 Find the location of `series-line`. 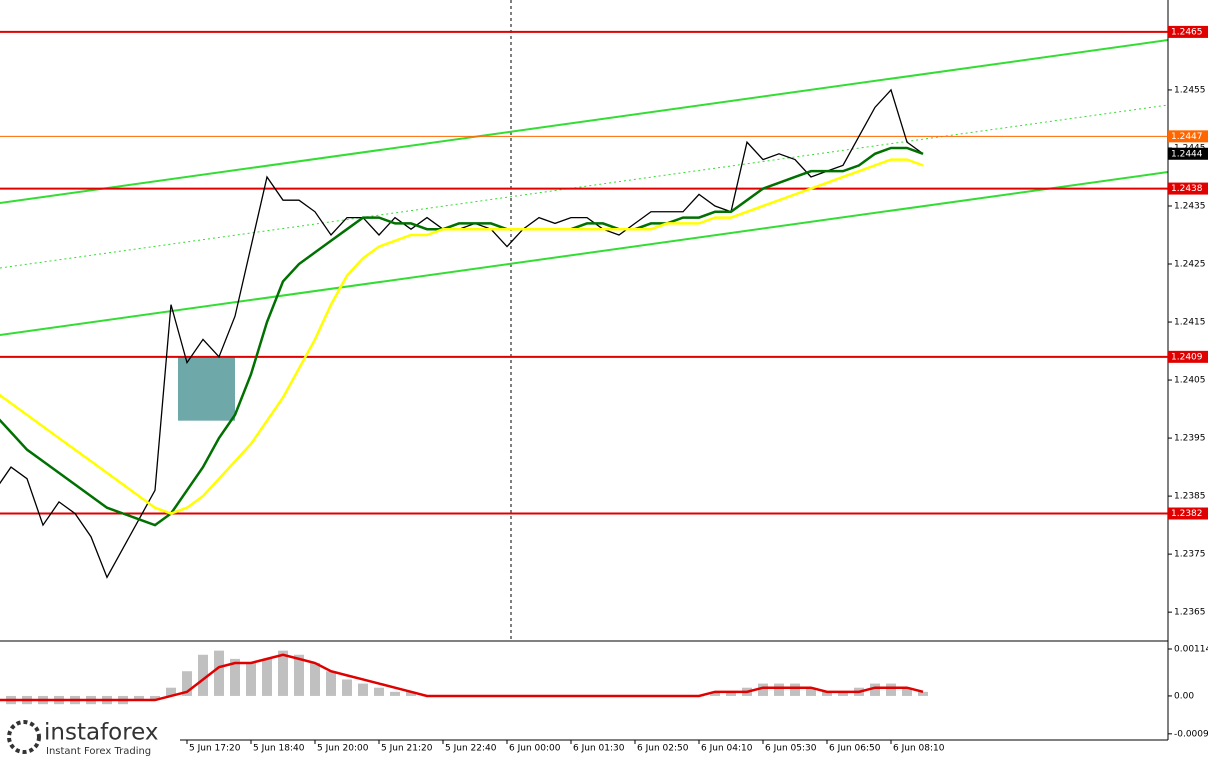

series-line is located at coordinates (462, 677).